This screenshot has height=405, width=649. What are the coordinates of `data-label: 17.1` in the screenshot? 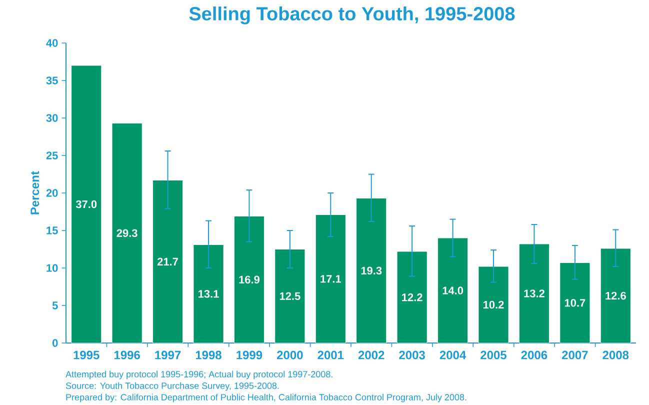 It's located at (331, 279).